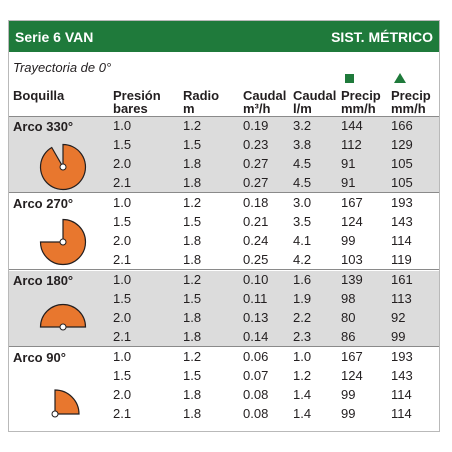  I want to click on table-row: 1.5 1.5 0.11 1.9 98 113, so click(224, 299).